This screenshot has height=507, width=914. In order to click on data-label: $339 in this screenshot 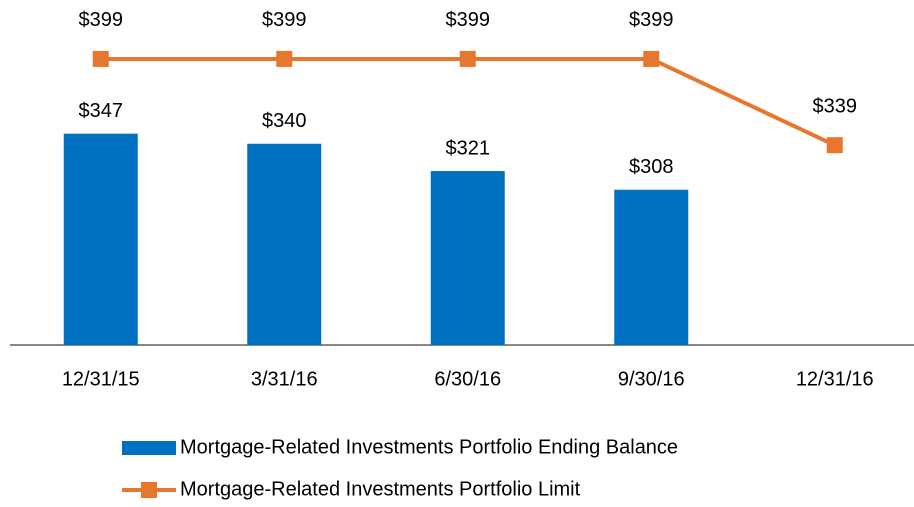, I will do `click(835, 106)`.